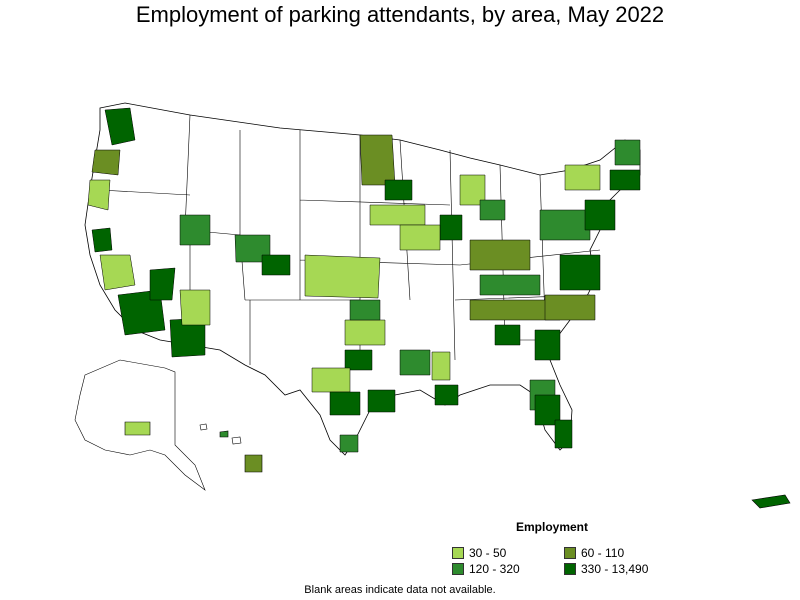 The image size is (800, 600). What do you see at coordinates (494, 569) in the screenshot?
I see `legend-label: 120 - 320` at bounding box center [494, 569].